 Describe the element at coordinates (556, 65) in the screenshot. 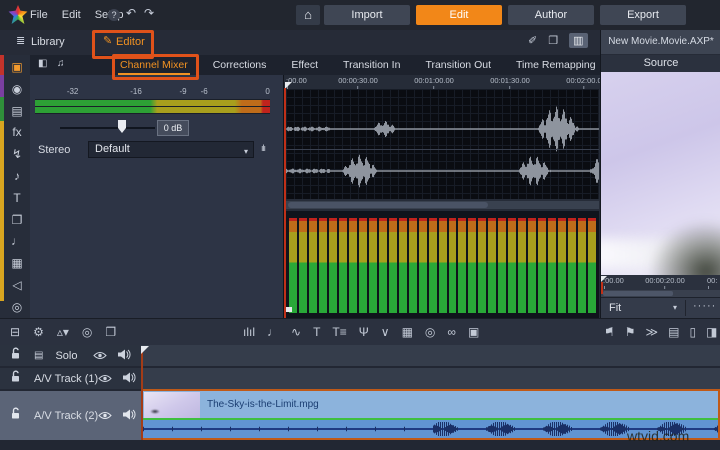

I see `tab-time-remapping: Time Remapping` at that location.